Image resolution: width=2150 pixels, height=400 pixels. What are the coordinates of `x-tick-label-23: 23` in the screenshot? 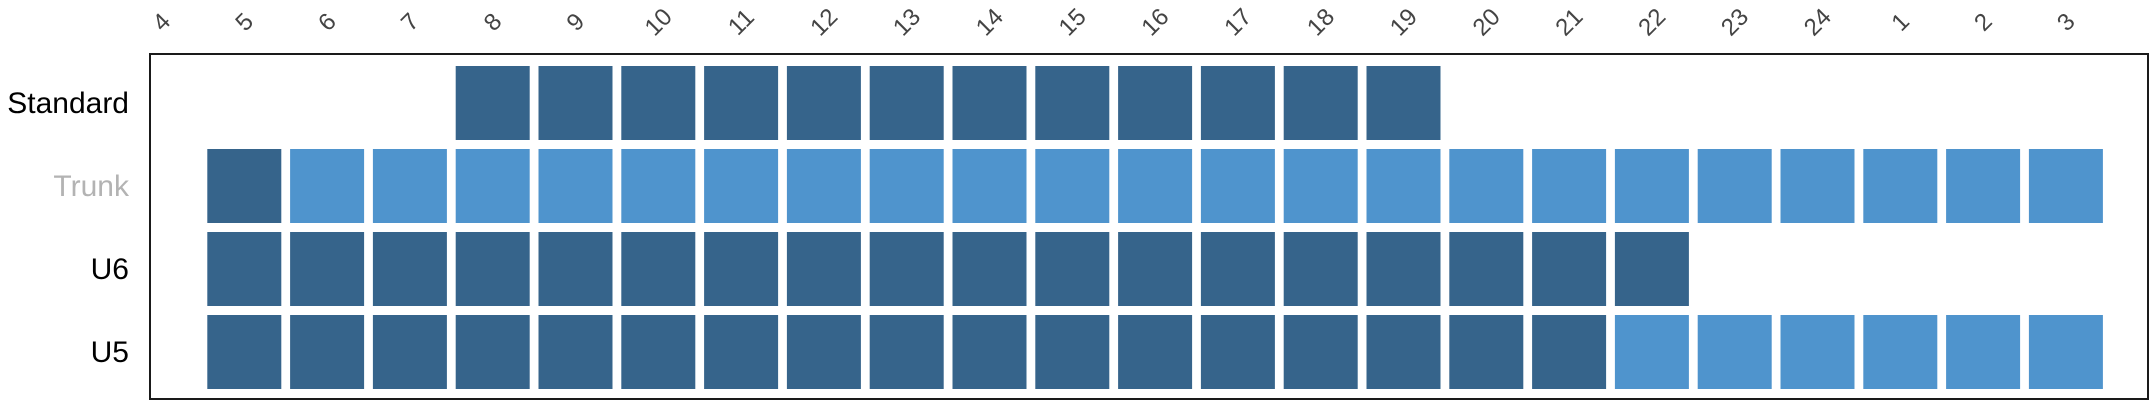 It's located at (1735, 22).